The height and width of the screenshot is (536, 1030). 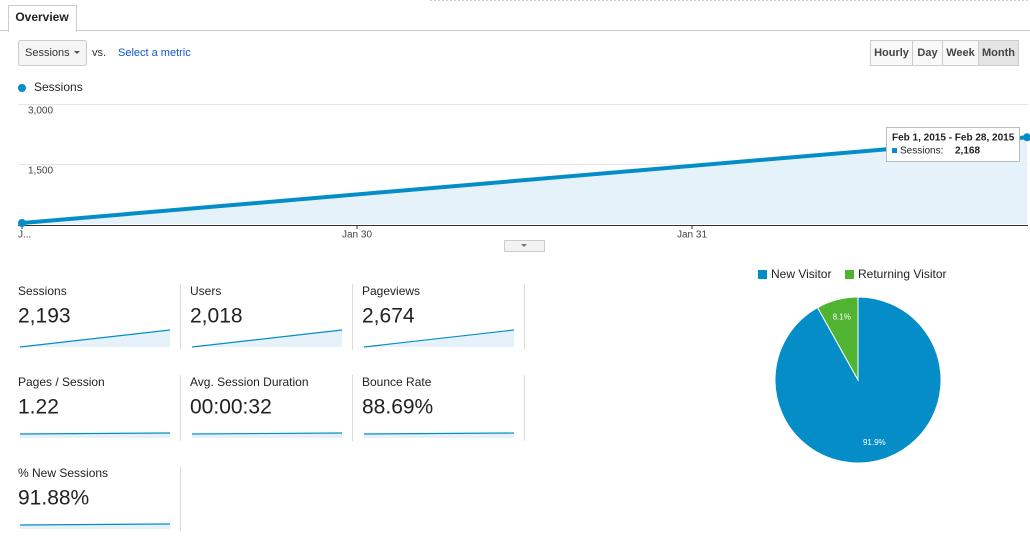 What do you see at coordinates (38, 407) in the screenshot?
I see `metric-value: 1.22` at bounding box center [38, 407].